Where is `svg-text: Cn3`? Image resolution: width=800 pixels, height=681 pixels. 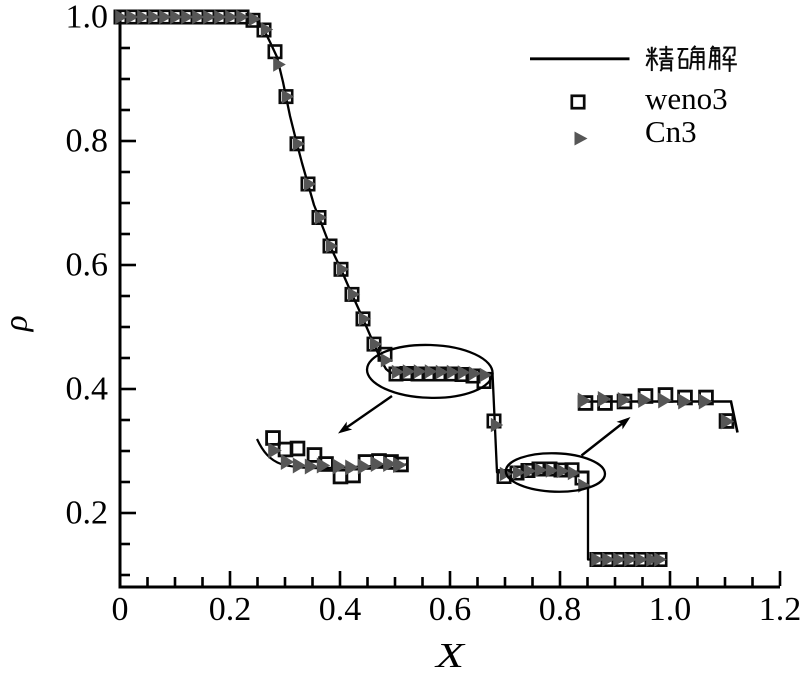
svg-text: Cn3 is located at coordinates (671, 131).